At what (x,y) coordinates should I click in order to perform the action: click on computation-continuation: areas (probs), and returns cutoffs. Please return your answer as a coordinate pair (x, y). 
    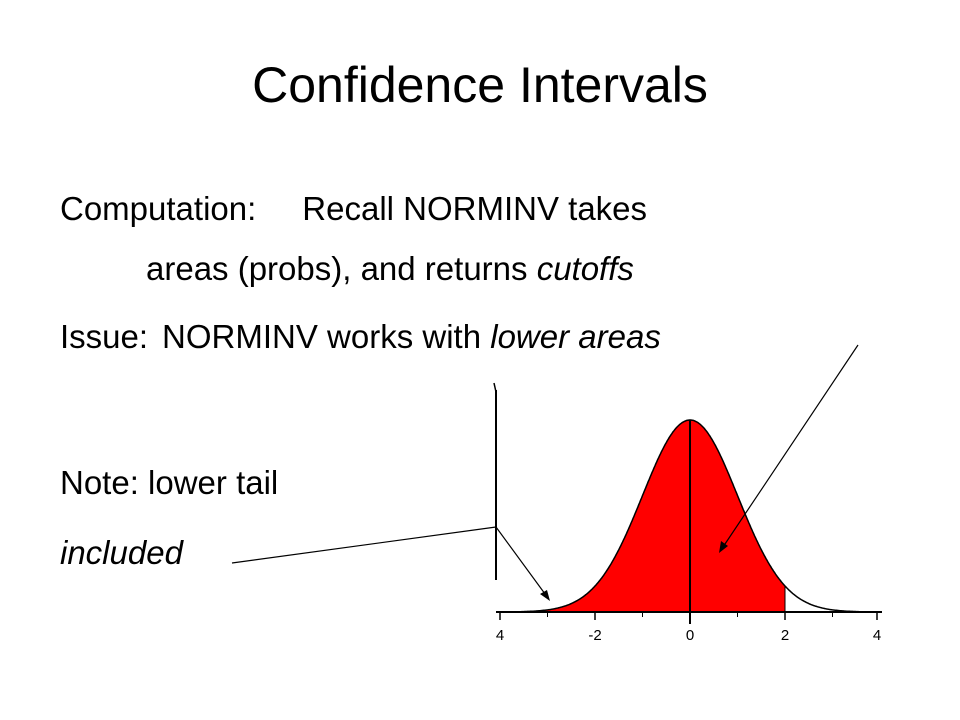
    Looking at the image, I should click on (390, 269).